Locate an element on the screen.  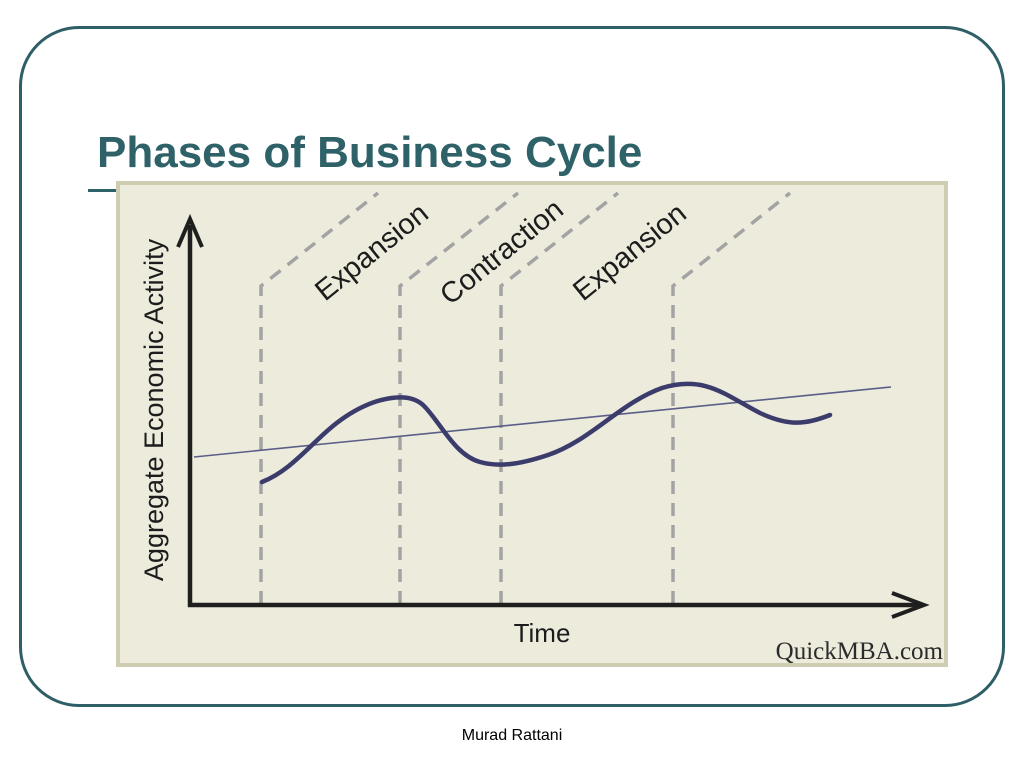
quickmba-watermark: QuickMBA.com is located at coordinates (860, 650).